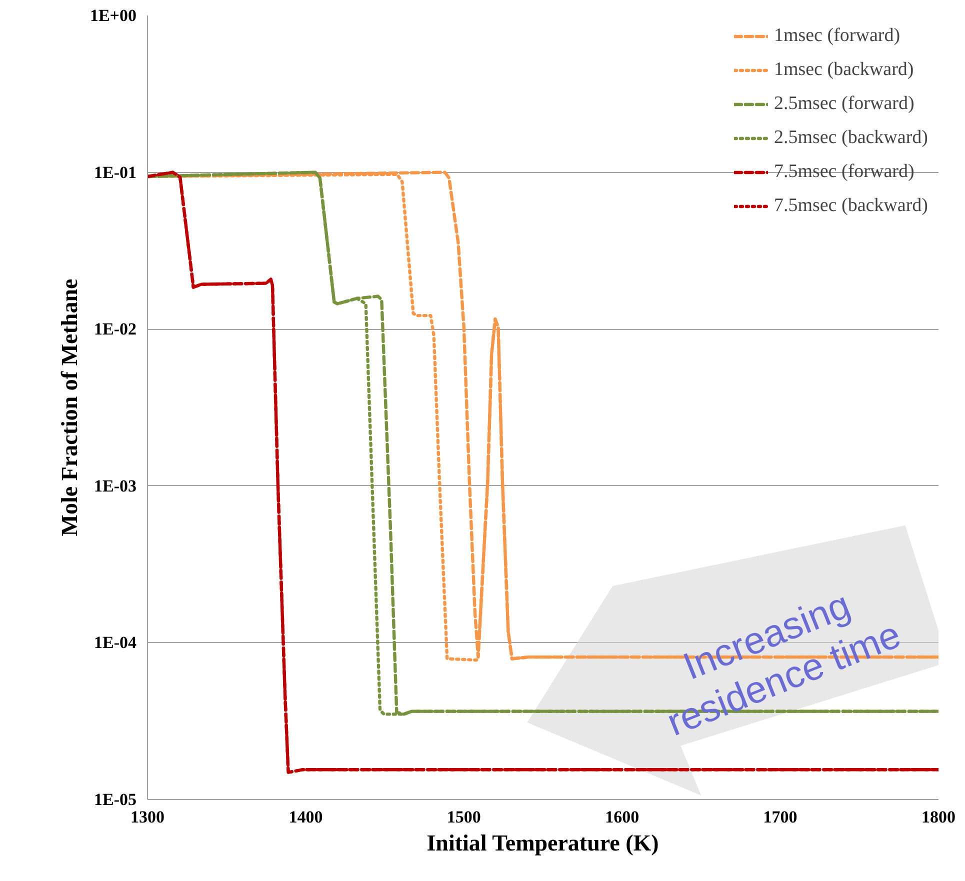 The width and height of the screenshot is (965, 881). What do you see at coordinates (844, 104) in the screenshot?
I see `legend-label: 2.5msec (forward)` at bounding box center [844, 104].